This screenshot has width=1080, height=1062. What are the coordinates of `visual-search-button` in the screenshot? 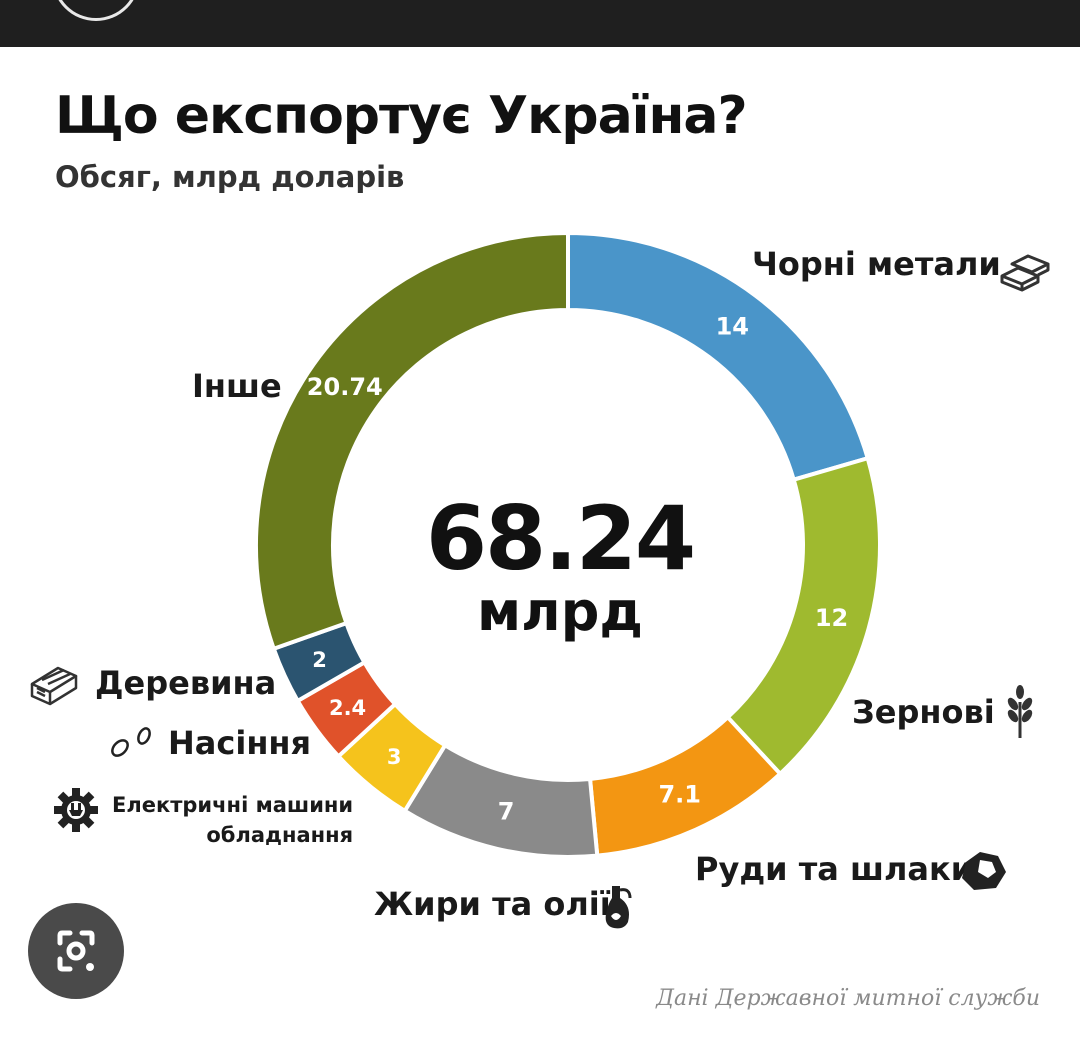 It's located at (76, 951).